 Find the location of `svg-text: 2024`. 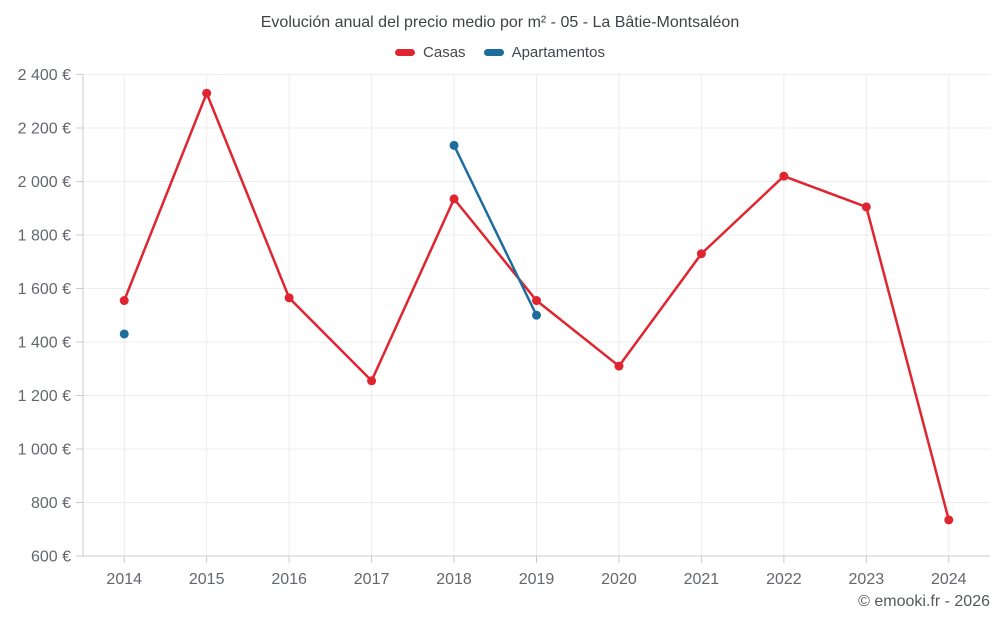

svg-text: 2024 is located at coordinates (949, 579).